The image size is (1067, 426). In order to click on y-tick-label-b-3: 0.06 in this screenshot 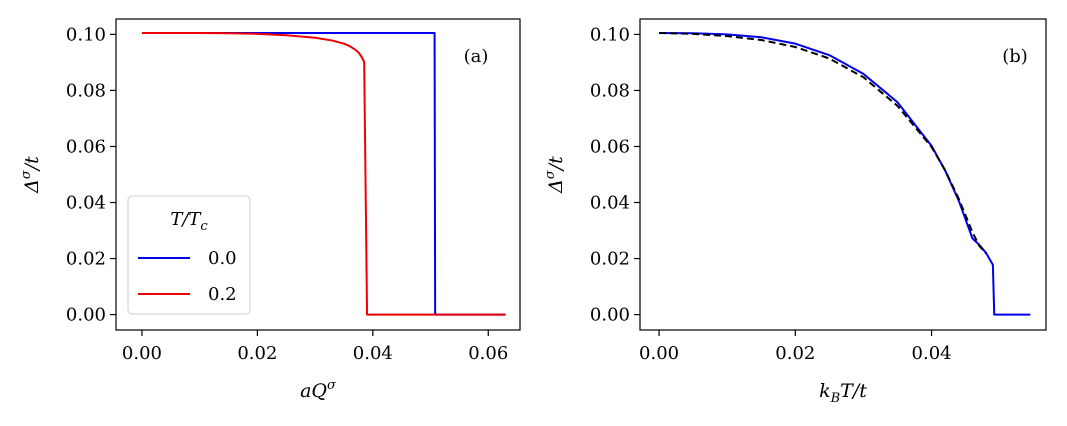, I will do `click(610, 146)`.